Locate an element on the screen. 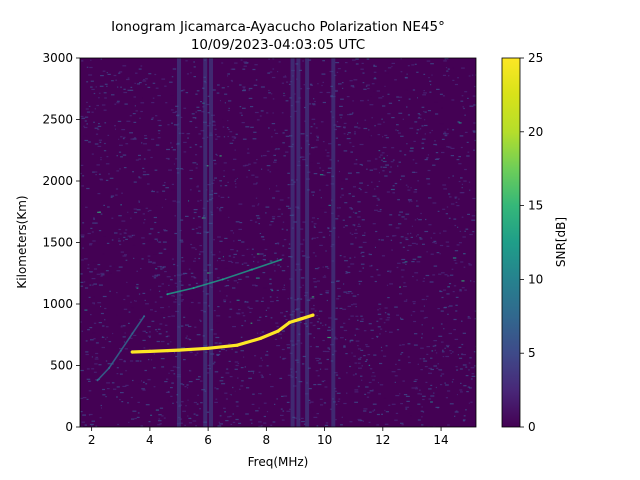  interference-band is located at coordinates (211, 242).